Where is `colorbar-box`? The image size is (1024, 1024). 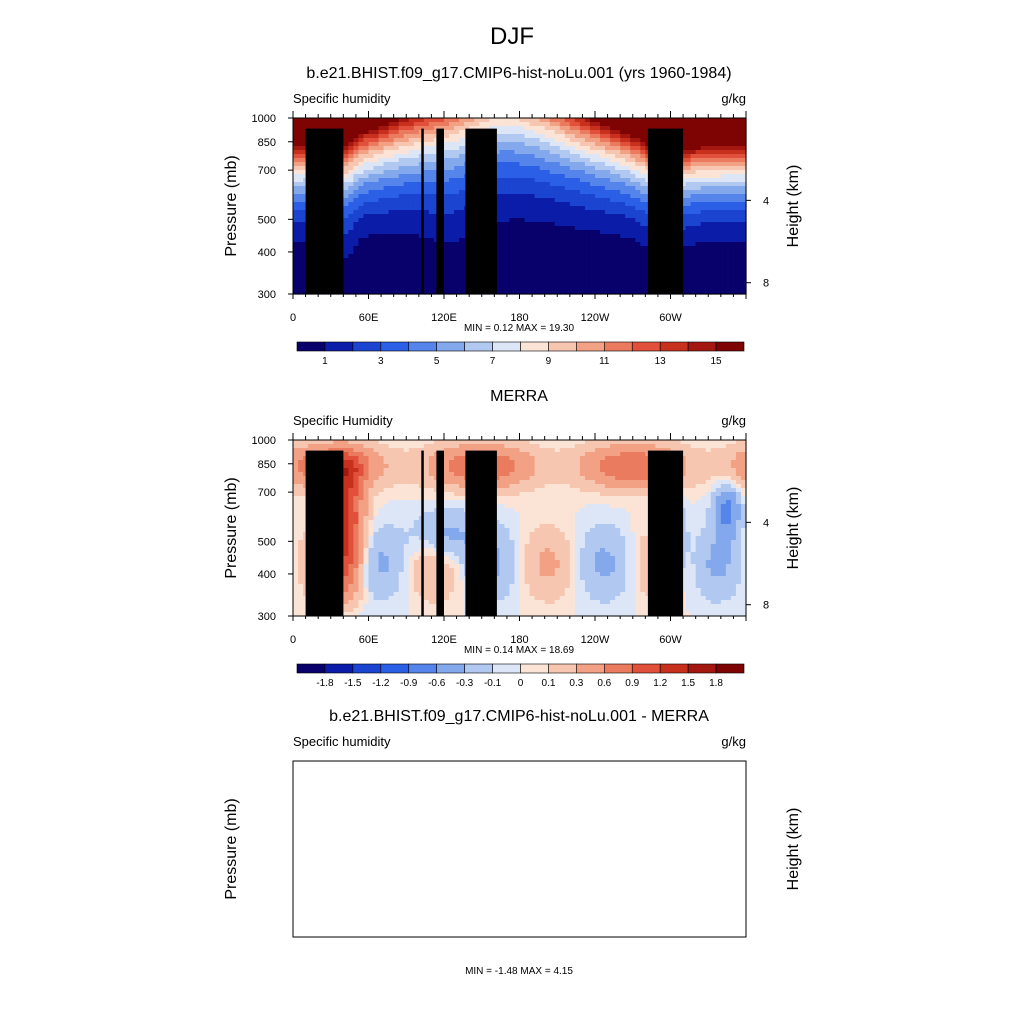
colorbar-box is located at coordinates (395, 346).